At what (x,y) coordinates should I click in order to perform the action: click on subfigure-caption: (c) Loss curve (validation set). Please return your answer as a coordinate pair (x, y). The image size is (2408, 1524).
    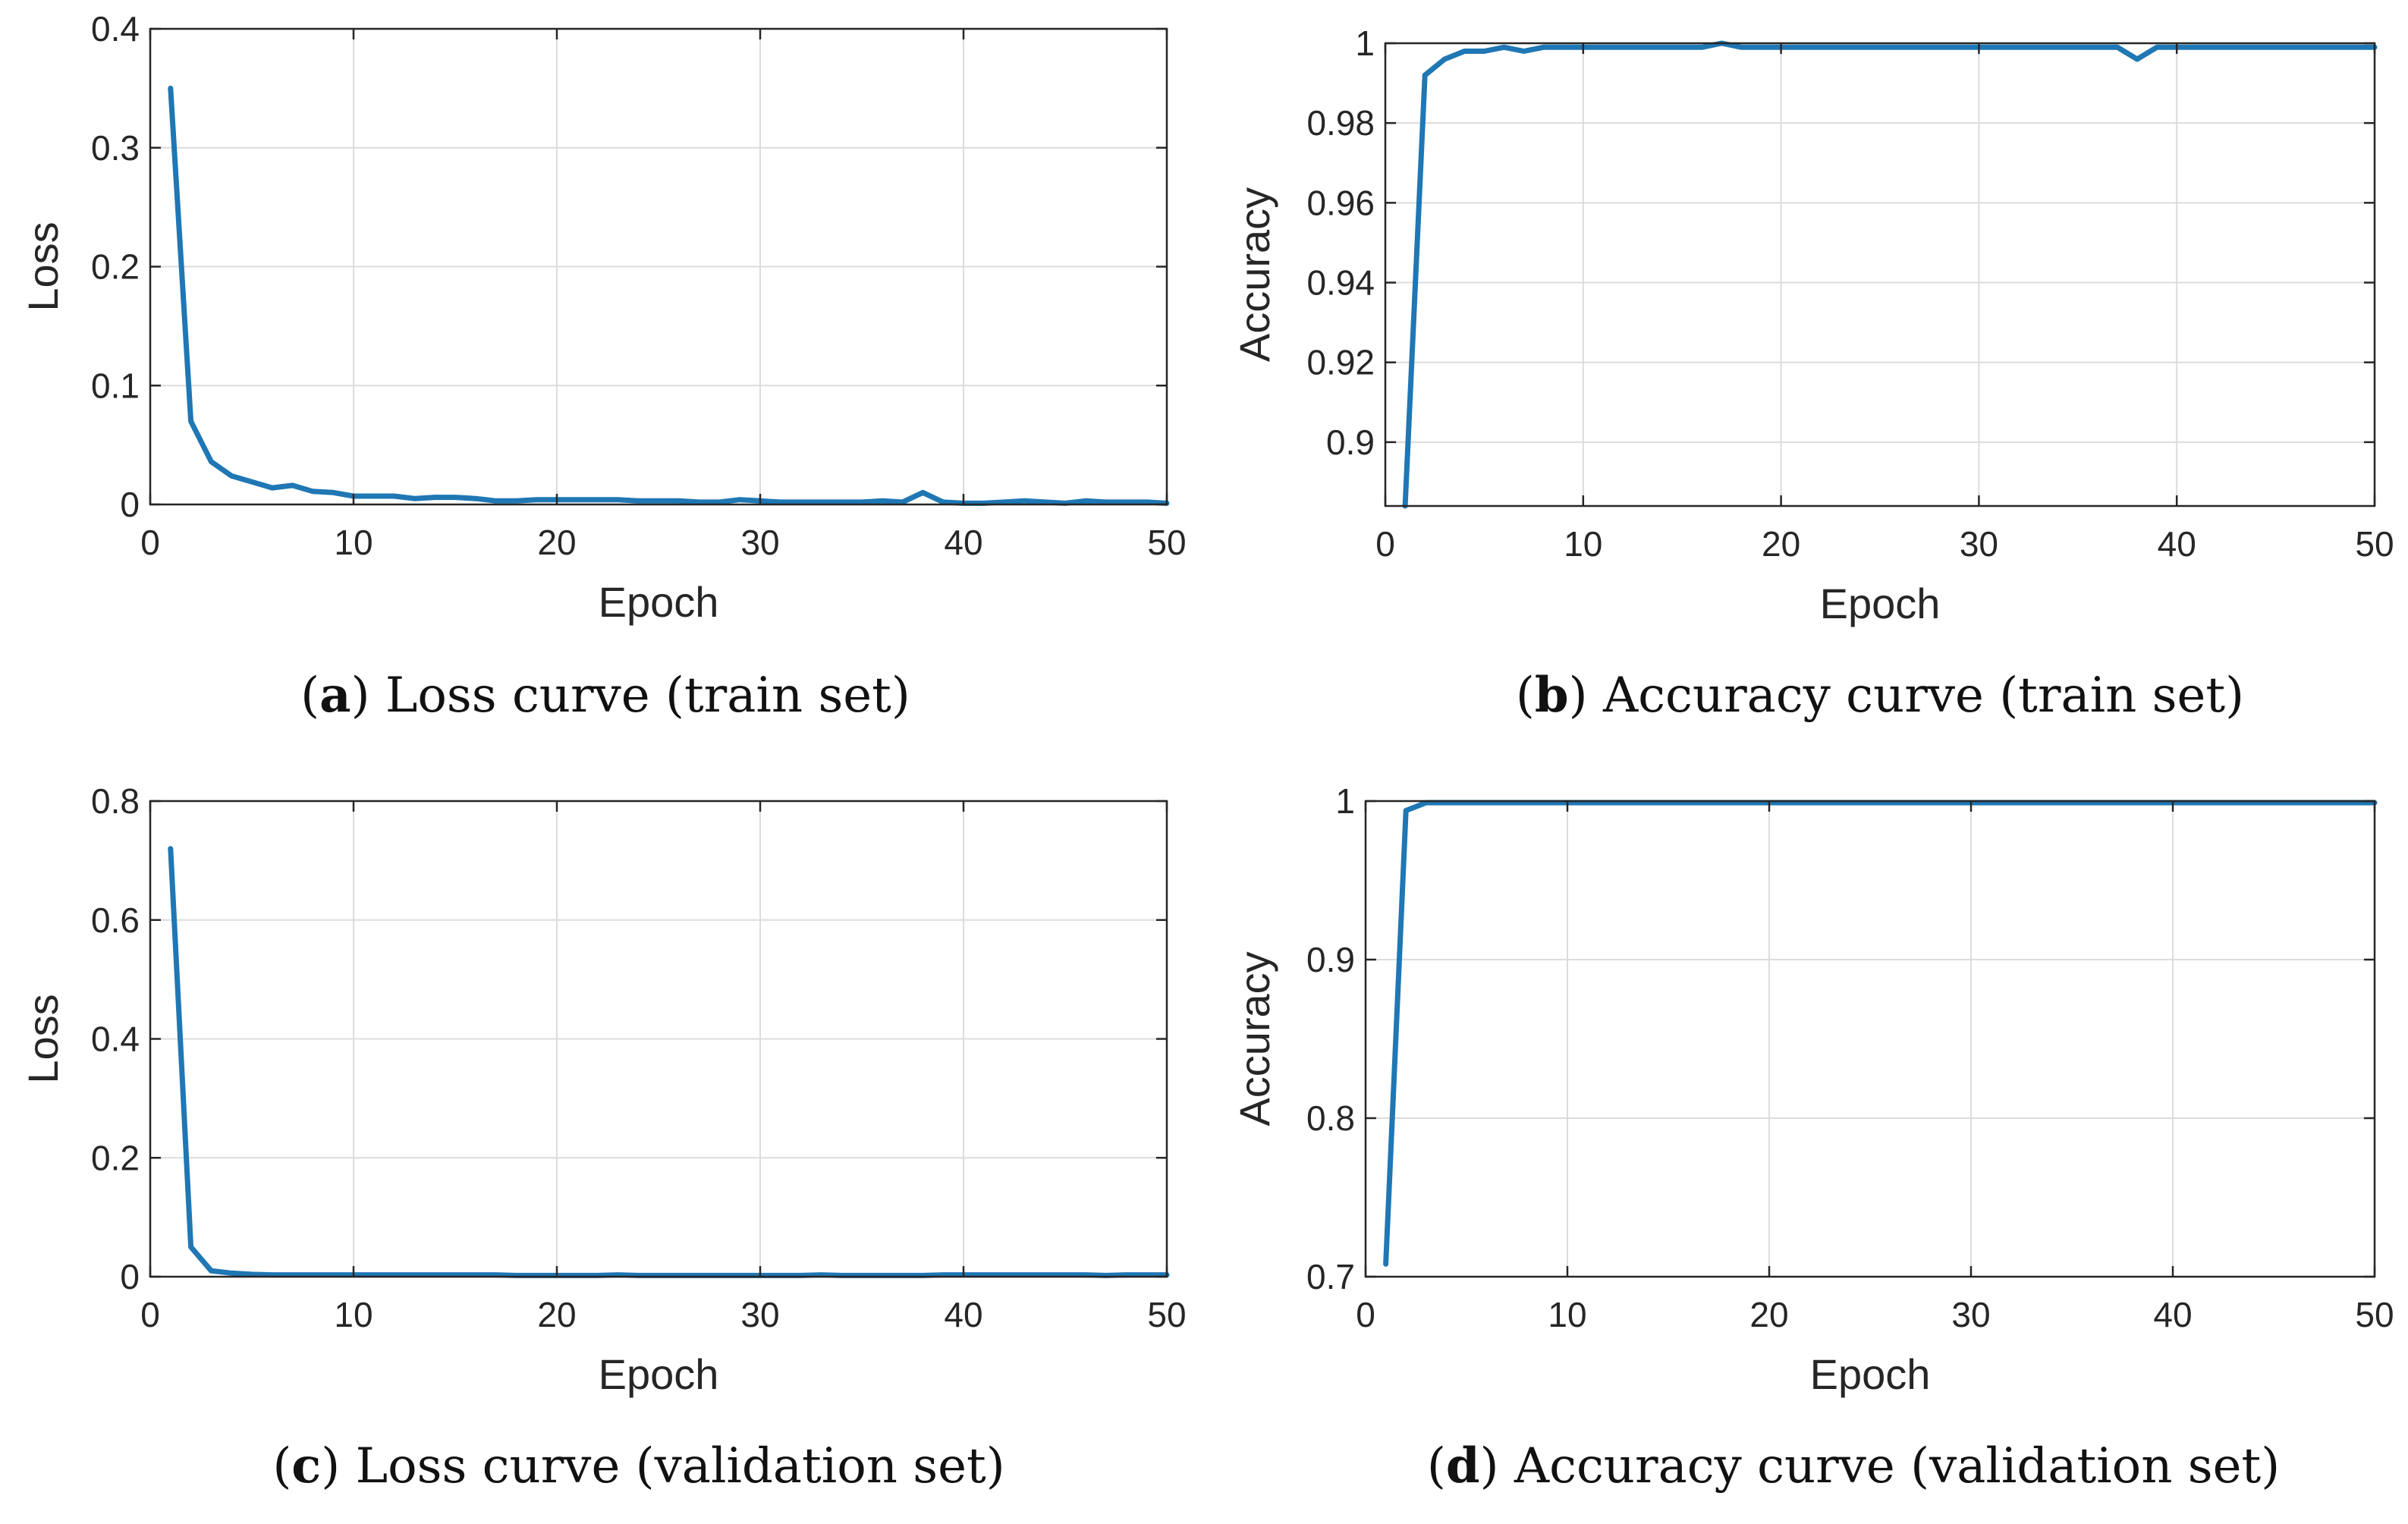
    Looking at the image, I should click on (638, 1466).